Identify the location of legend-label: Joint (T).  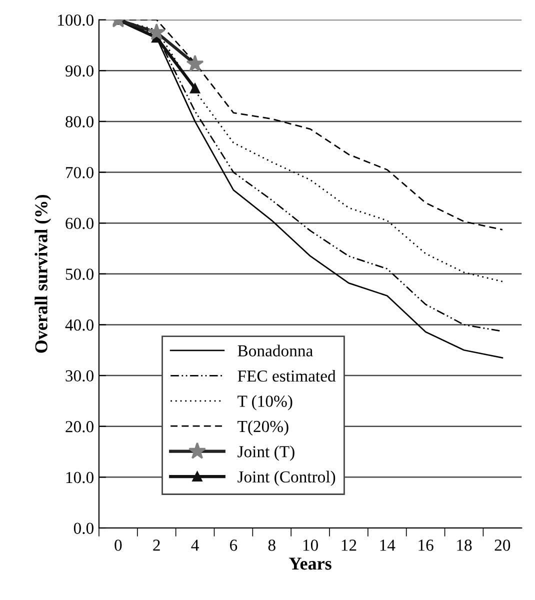
(266, 453).